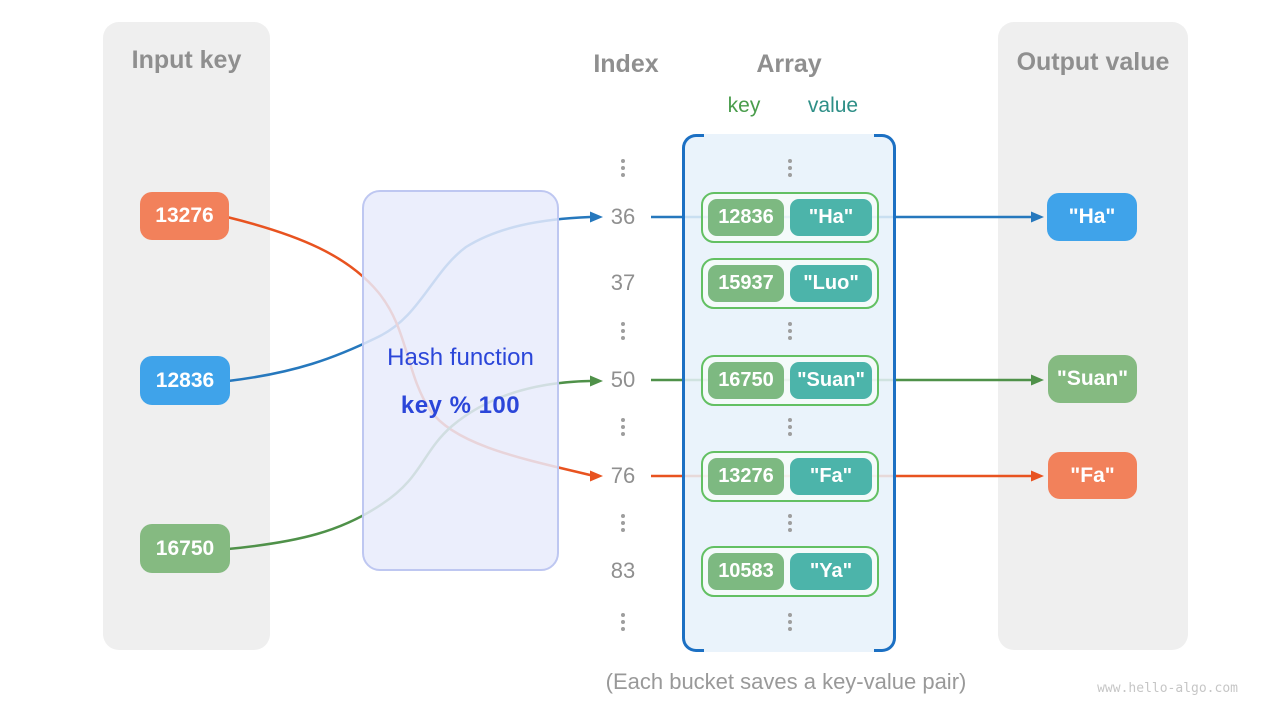  What do you see at coordinates (1037, 217) in the screenshot?
I see `arrowhead-blue-output` at bounding box center [1037, 217].